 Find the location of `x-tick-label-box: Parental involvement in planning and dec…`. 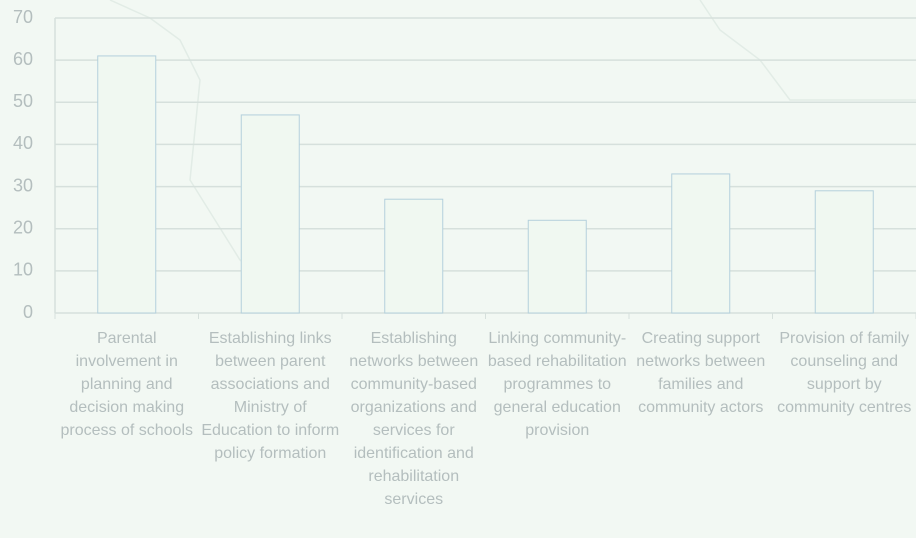

x-tick-label-box: Parental involvement in planning and dec… is located at coordinates (126, 384).